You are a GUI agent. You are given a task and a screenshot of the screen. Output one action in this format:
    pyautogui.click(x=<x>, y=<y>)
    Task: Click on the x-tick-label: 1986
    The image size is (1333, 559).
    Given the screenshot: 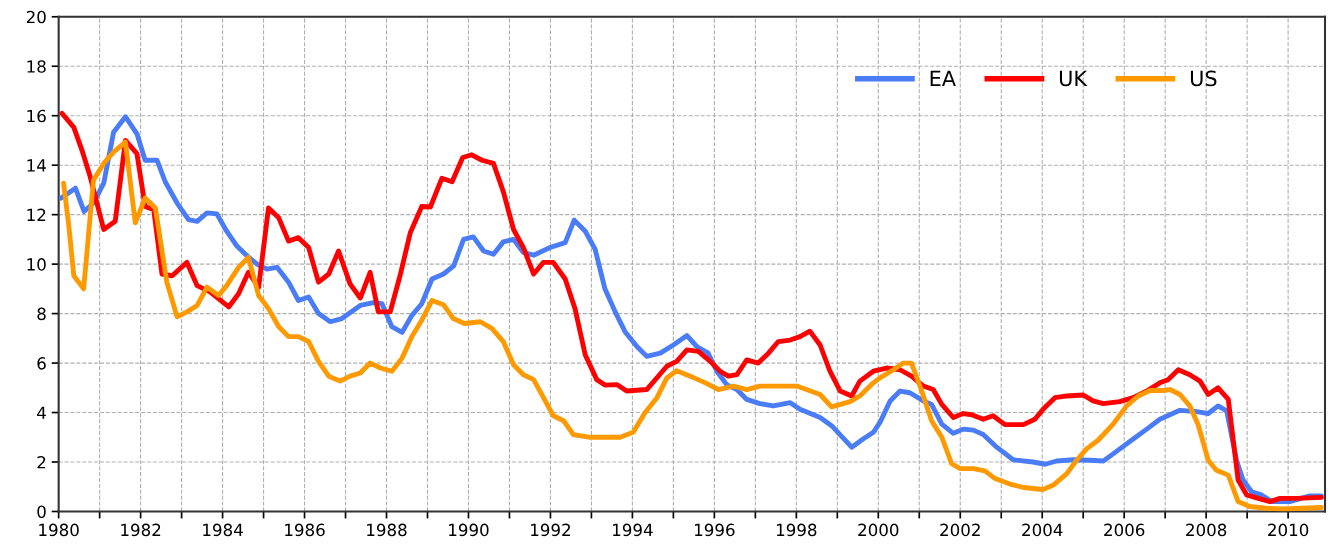 What is the action you would take?
    pyautogui.click(x=305, y=530)
    